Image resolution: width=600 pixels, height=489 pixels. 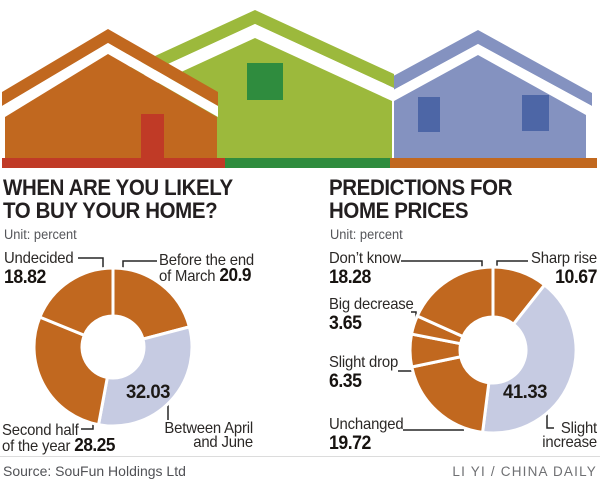 What do you see at coordinates (421, 199) in the screenshot?
I see `right-chart-title: PREDICTIONS FOR HOME PRICES` at bounding box center [421, 199].